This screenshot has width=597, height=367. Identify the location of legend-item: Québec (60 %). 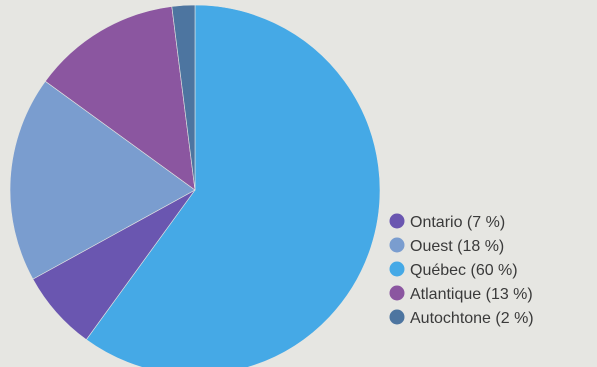
(453, 270).